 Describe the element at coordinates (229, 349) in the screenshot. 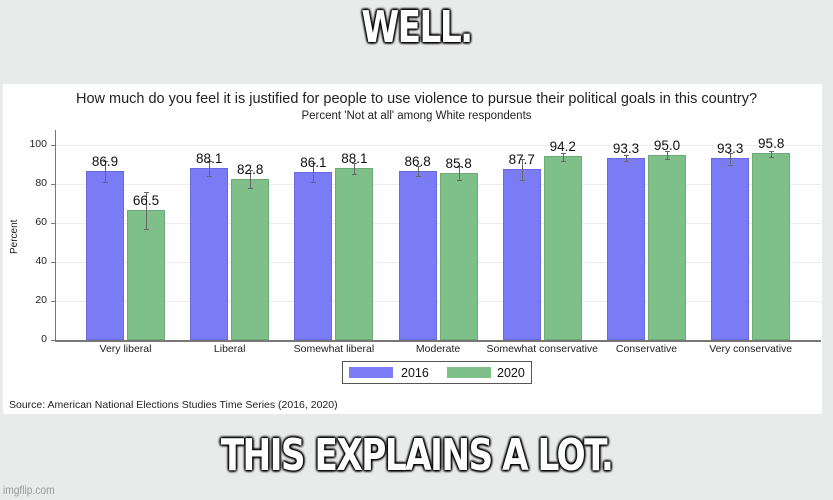

I see `x-tick-label: Liberal` at that location.